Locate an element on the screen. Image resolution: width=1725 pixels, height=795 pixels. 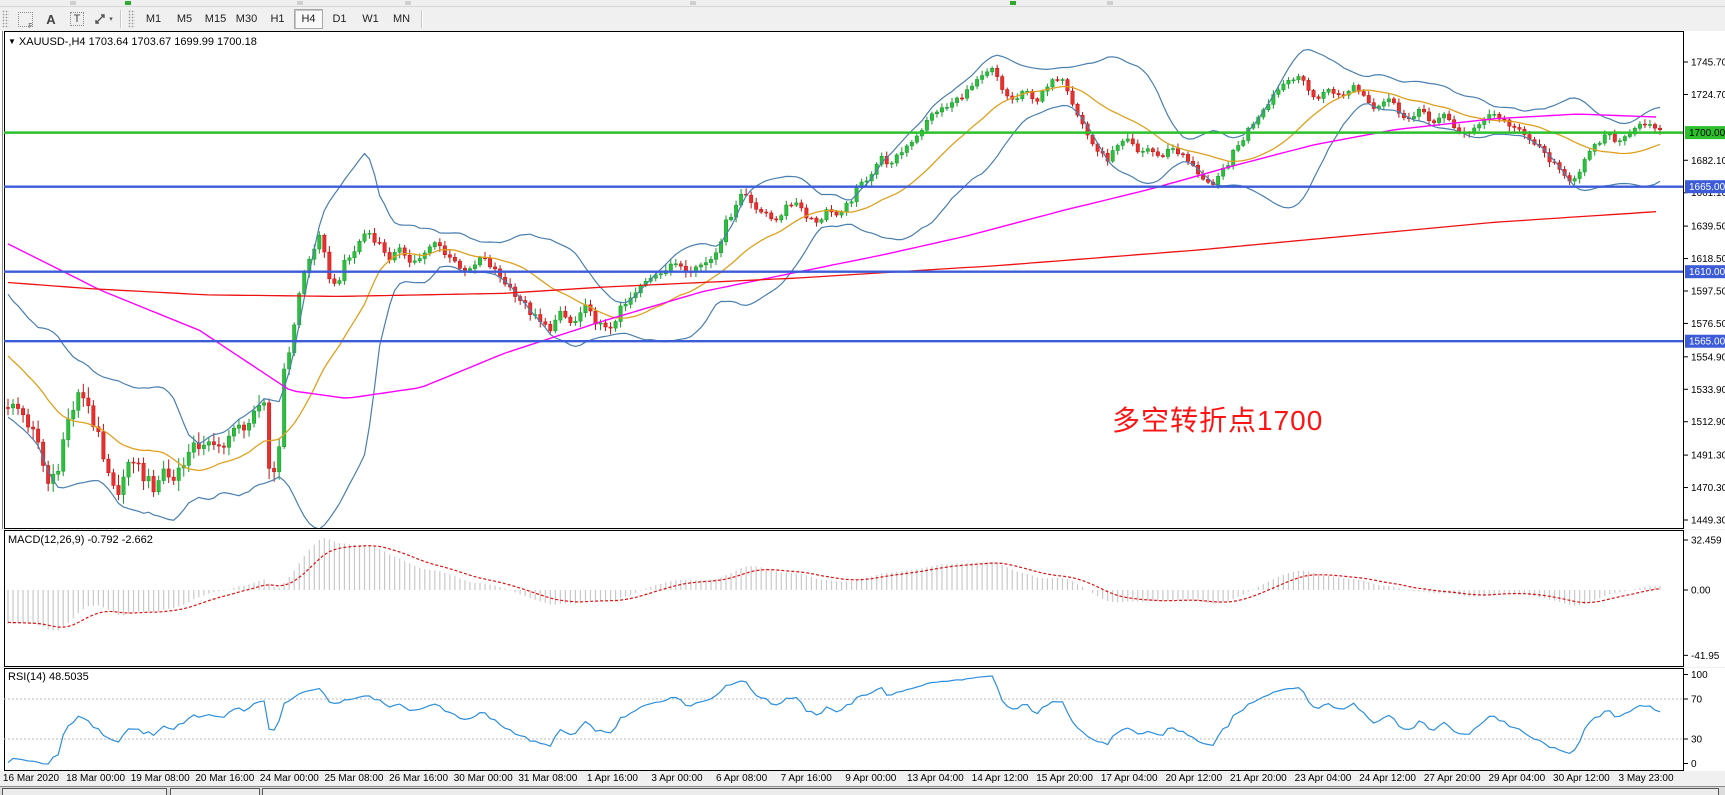
timeframe-button-m30: M30 is located at coordinates (246, 19).